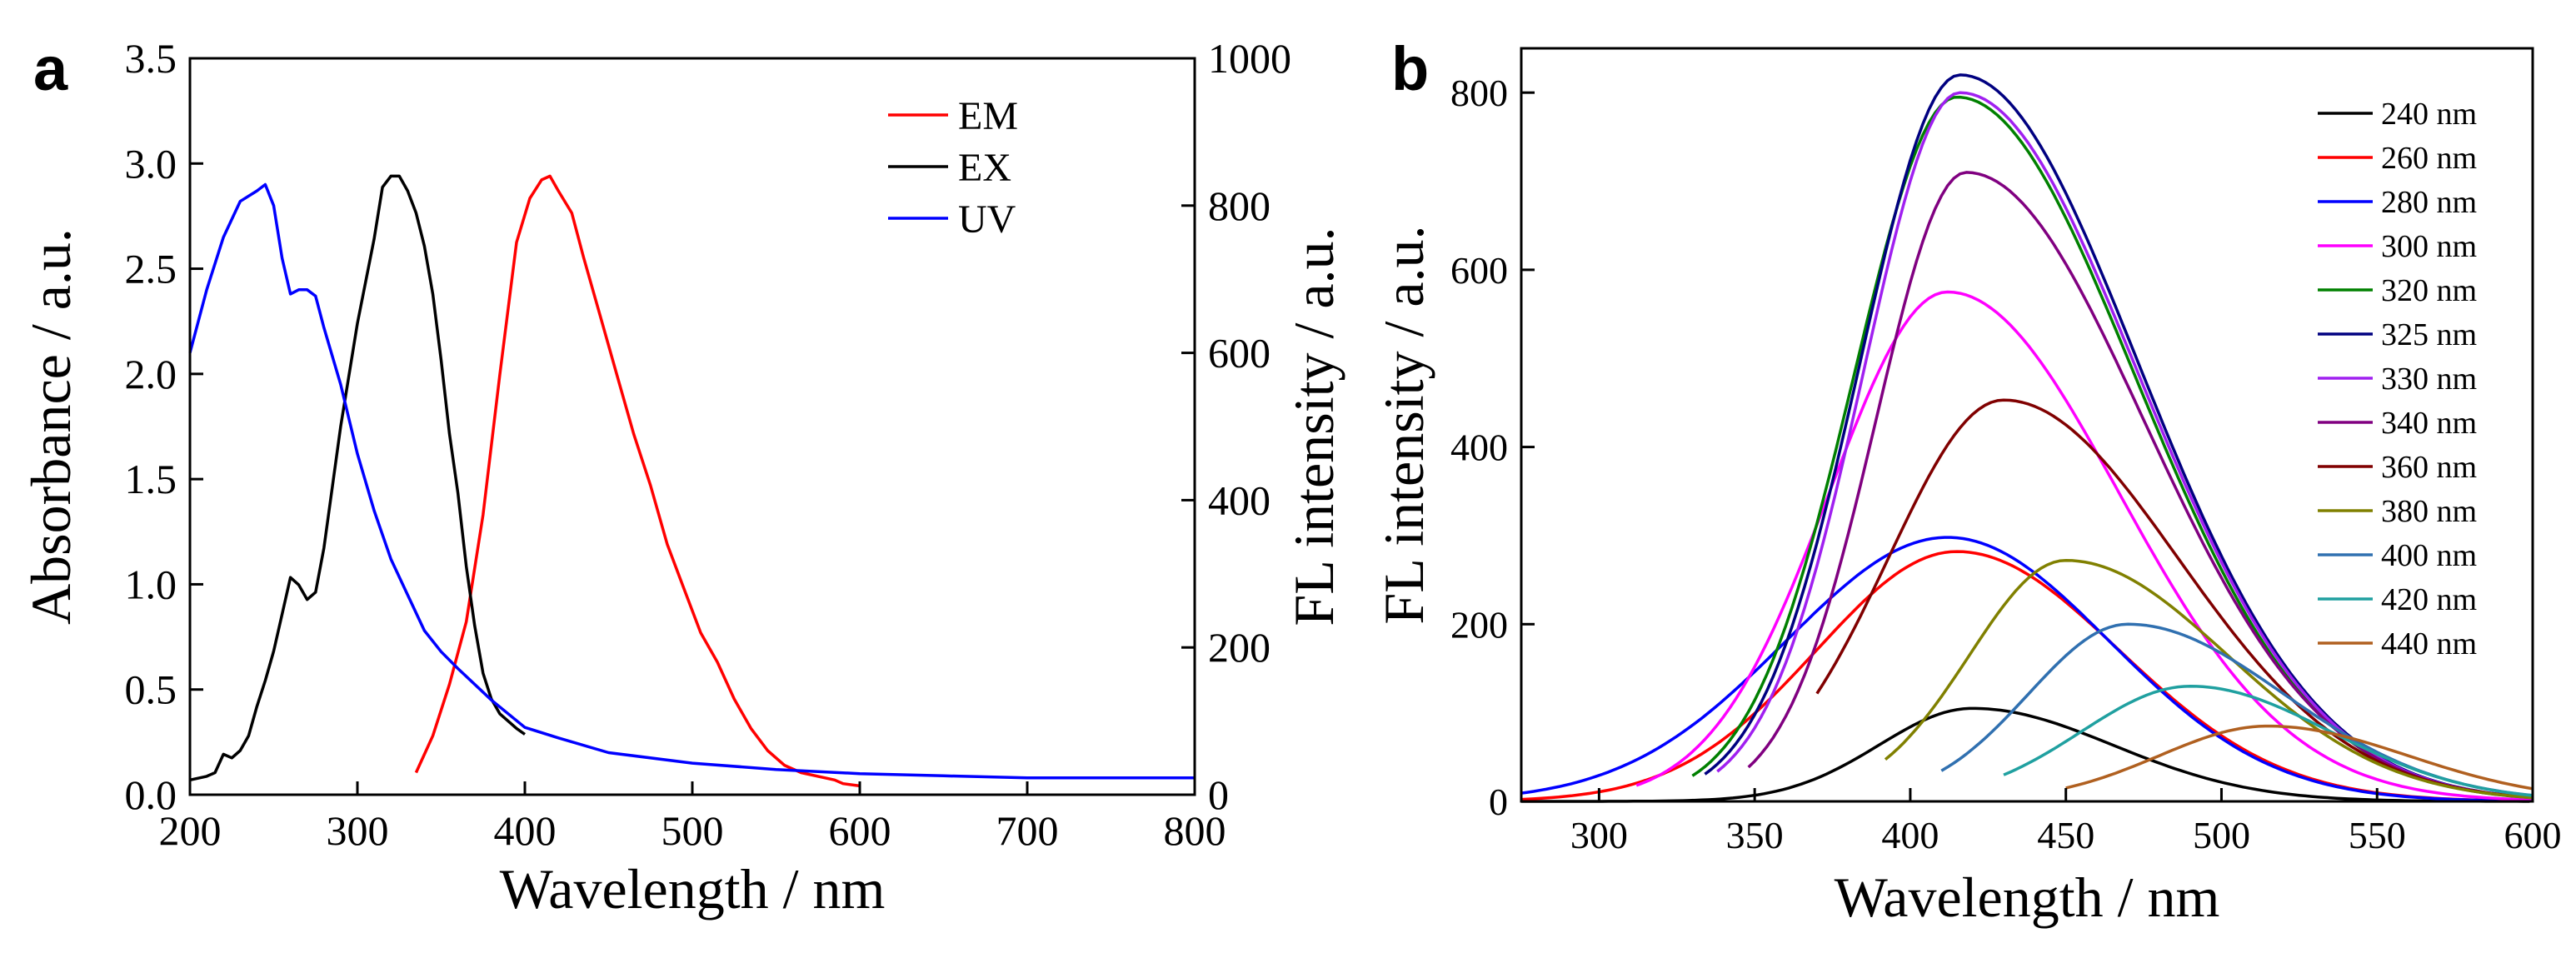 This screenshot has height=958, width=2576. What do you see at coordinates (2429, 202) in the screenshot?
I see `legend-label-280-nm: 280 nm` at bounding box center [2429, 202].